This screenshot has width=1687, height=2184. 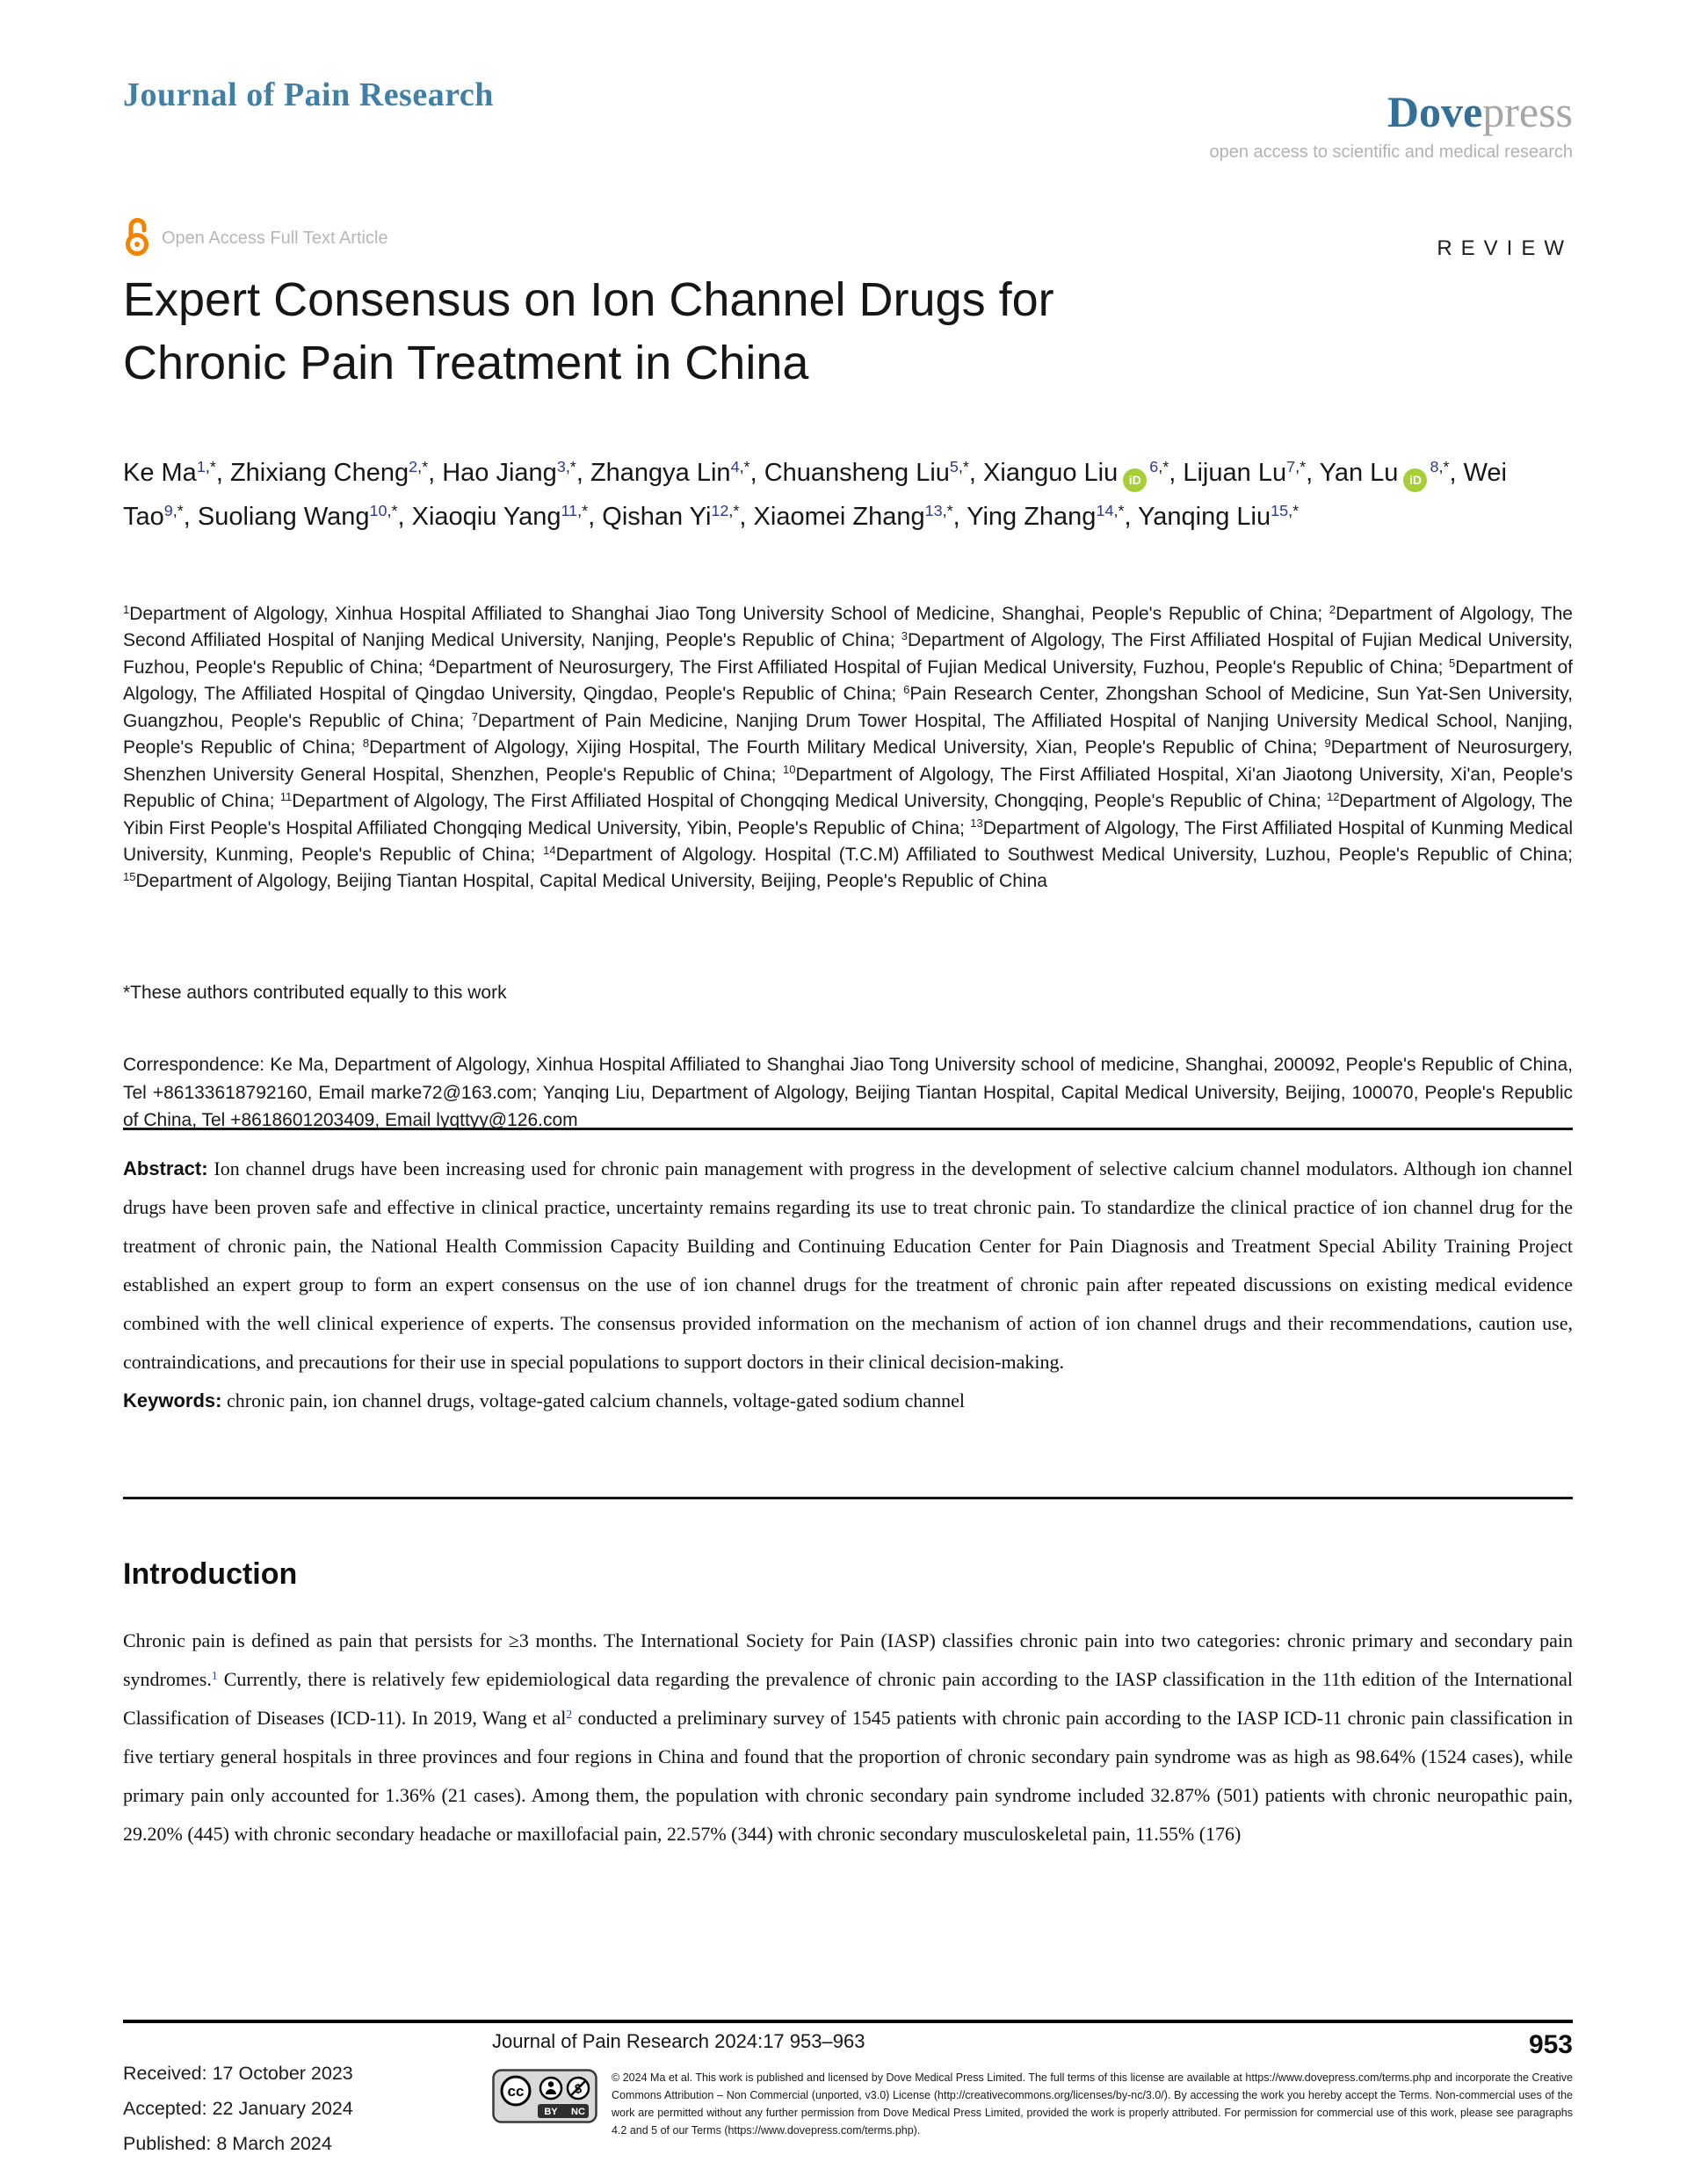 What do you see at coordinates (848, 1129) in the screenshot?
I see `divider-above-abstract` at bounding box center [848, 1129].